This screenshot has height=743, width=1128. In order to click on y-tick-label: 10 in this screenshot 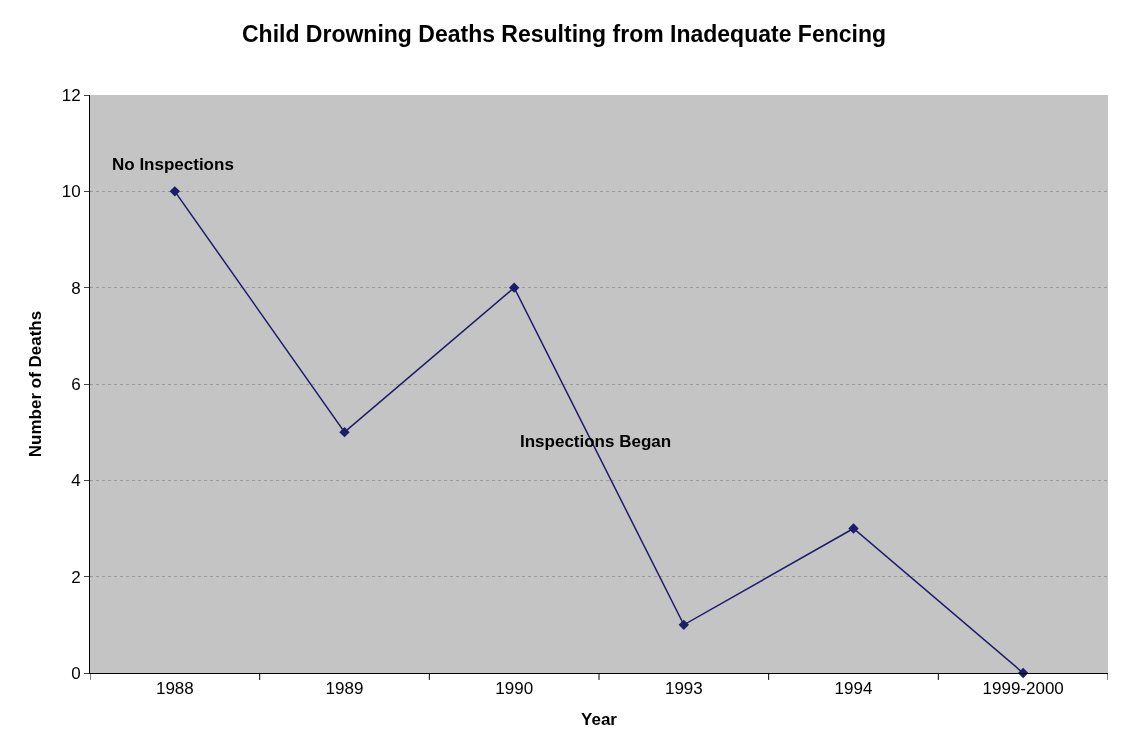, I will do `click(71, 192)`.